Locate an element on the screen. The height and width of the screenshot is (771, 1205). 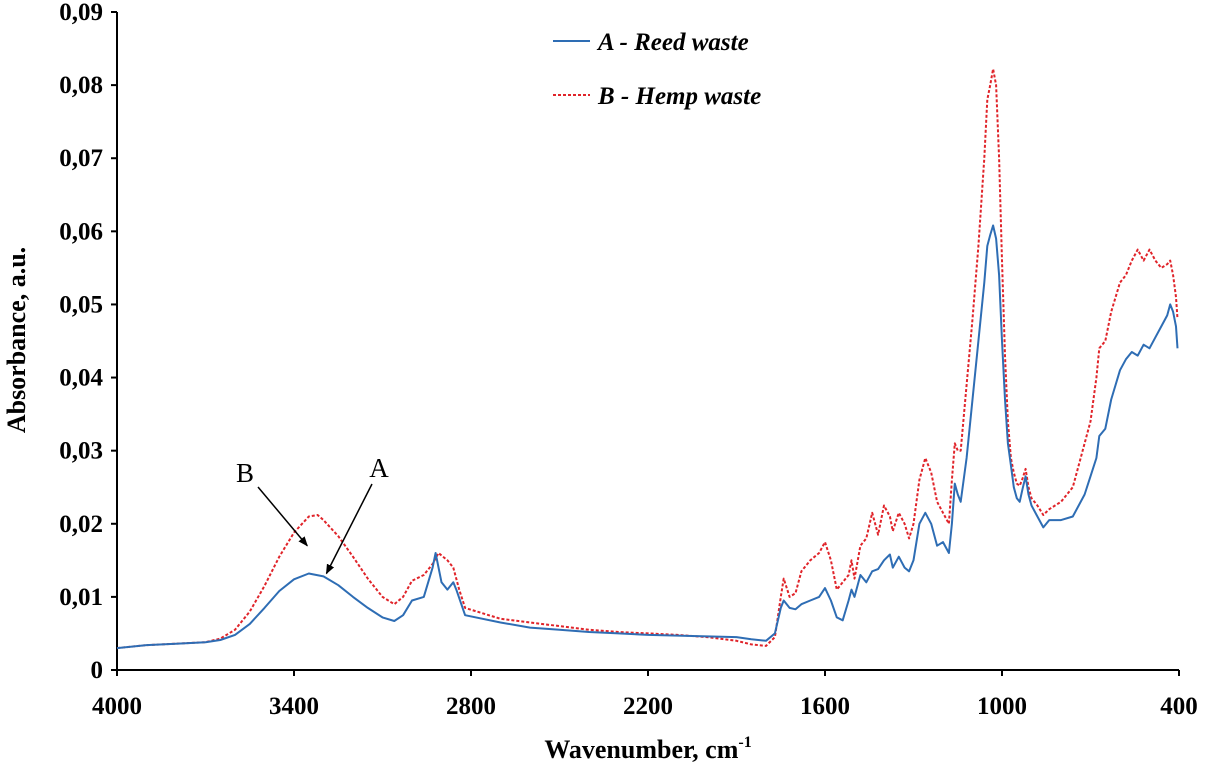
annotation-a-label: A is located at coordinates (379, 468).